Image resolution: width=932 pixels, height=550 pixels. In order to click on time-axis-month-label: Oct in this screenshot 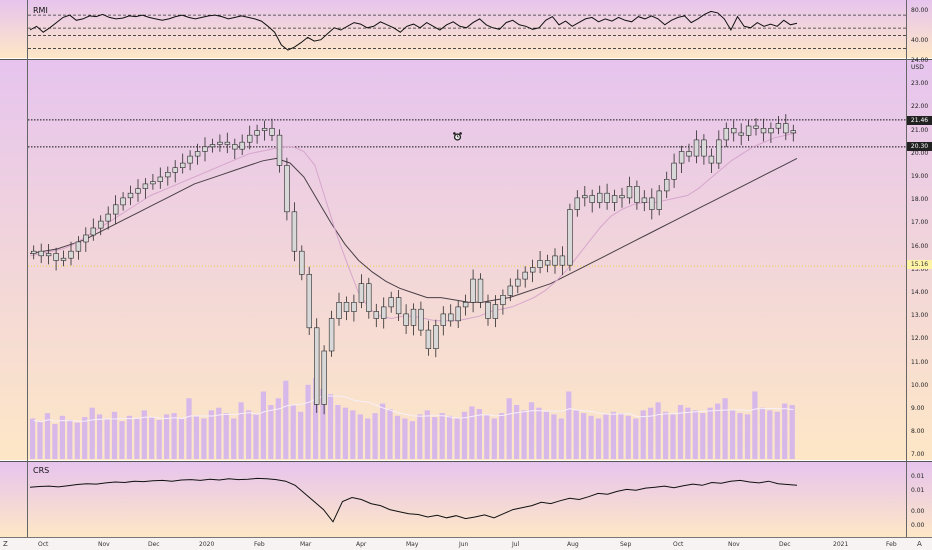, I will do `click(43, 544)`.